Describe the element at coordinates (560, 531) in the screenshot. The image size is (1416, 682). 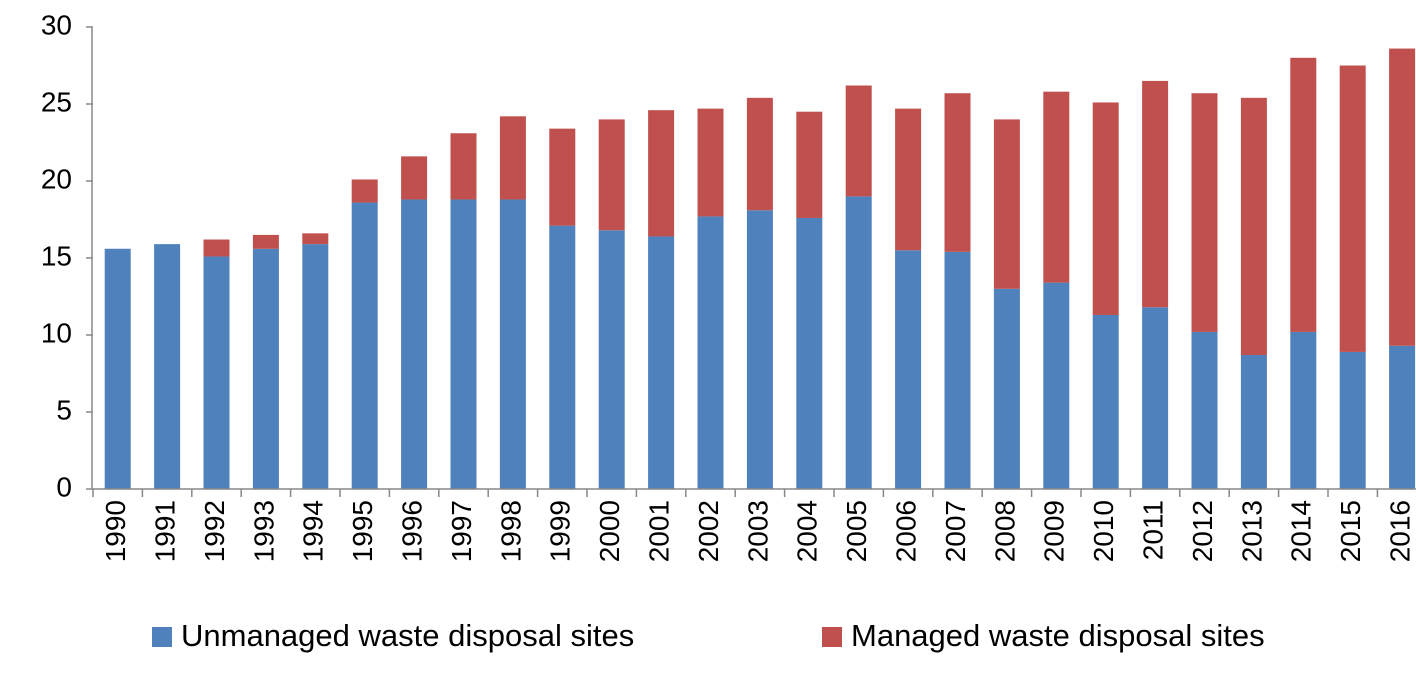
I see `x-tick-label: 1999` at that location.